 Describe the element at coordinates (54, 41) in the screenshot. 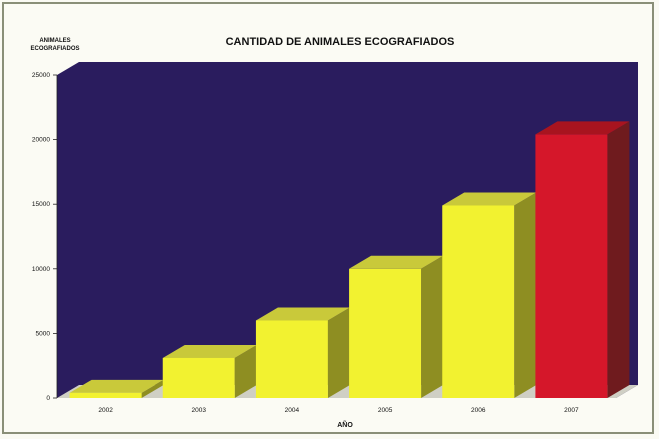

I see `y-axis-label-line-1: ANIMALES` at that location.